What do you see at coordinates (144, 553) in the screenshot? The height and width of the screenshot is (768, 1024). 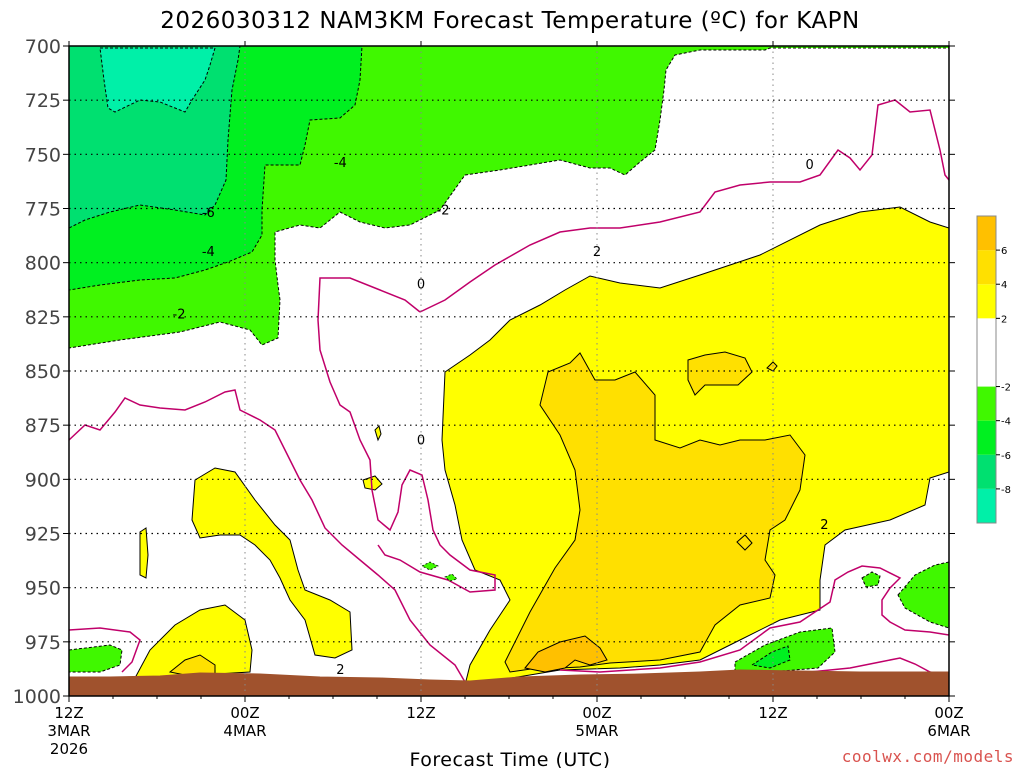 I see `region-plus2-blob-b` at bounding box center [144, 553].